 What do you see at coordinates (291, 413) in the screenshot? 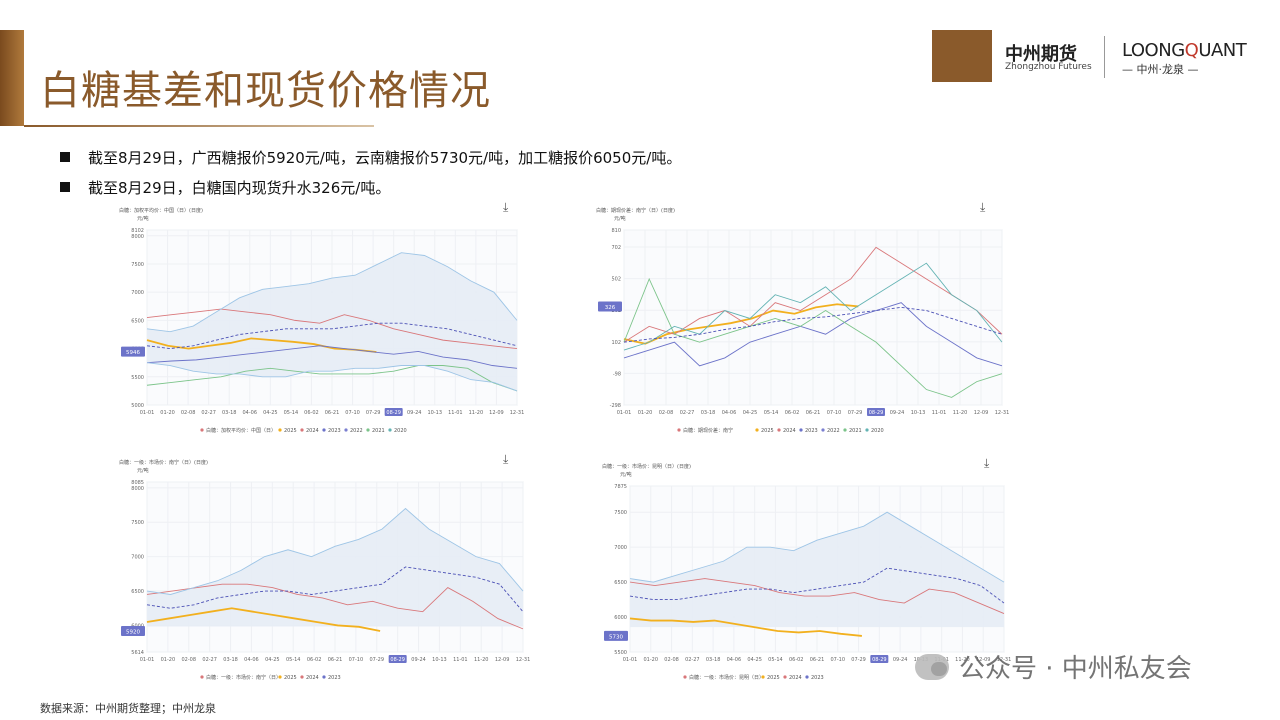
I see `x-tick-label: 05-14` at bounding box center [291, 413].